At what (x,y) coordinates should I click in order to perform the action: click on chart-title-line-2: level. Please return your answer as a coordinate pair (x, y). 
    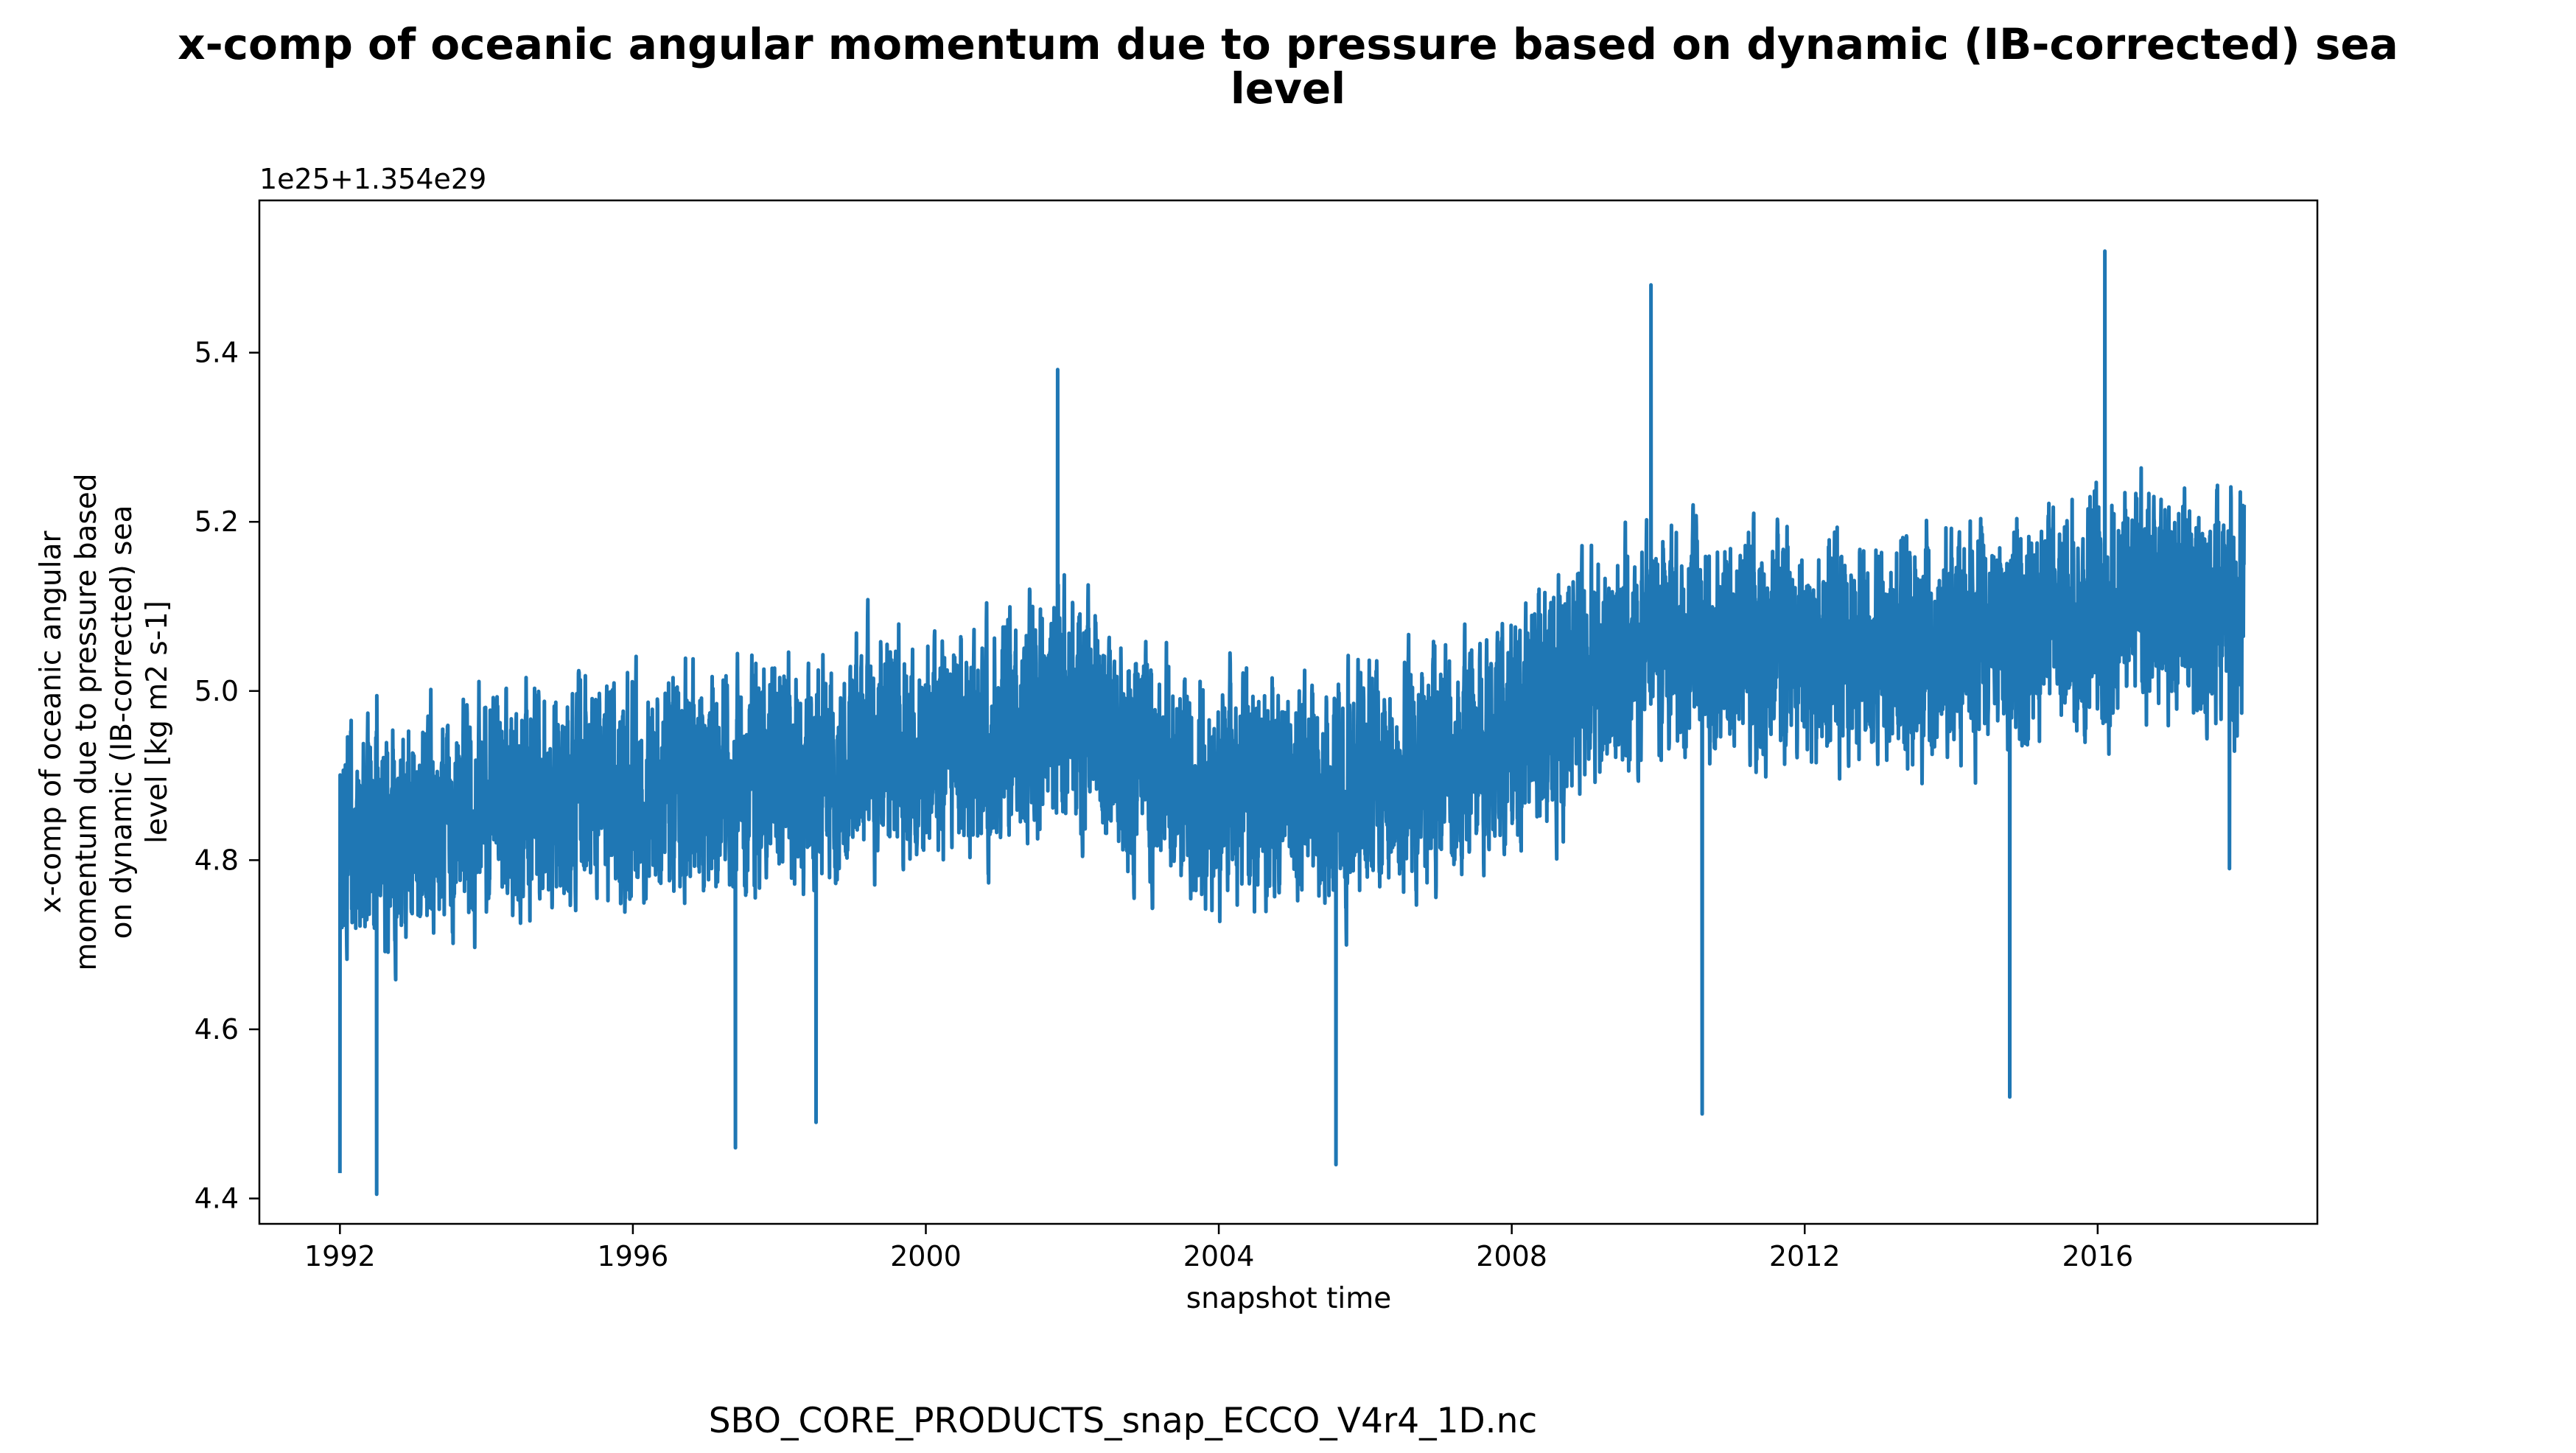
    Looking at the image, I should click on (1288, 88).